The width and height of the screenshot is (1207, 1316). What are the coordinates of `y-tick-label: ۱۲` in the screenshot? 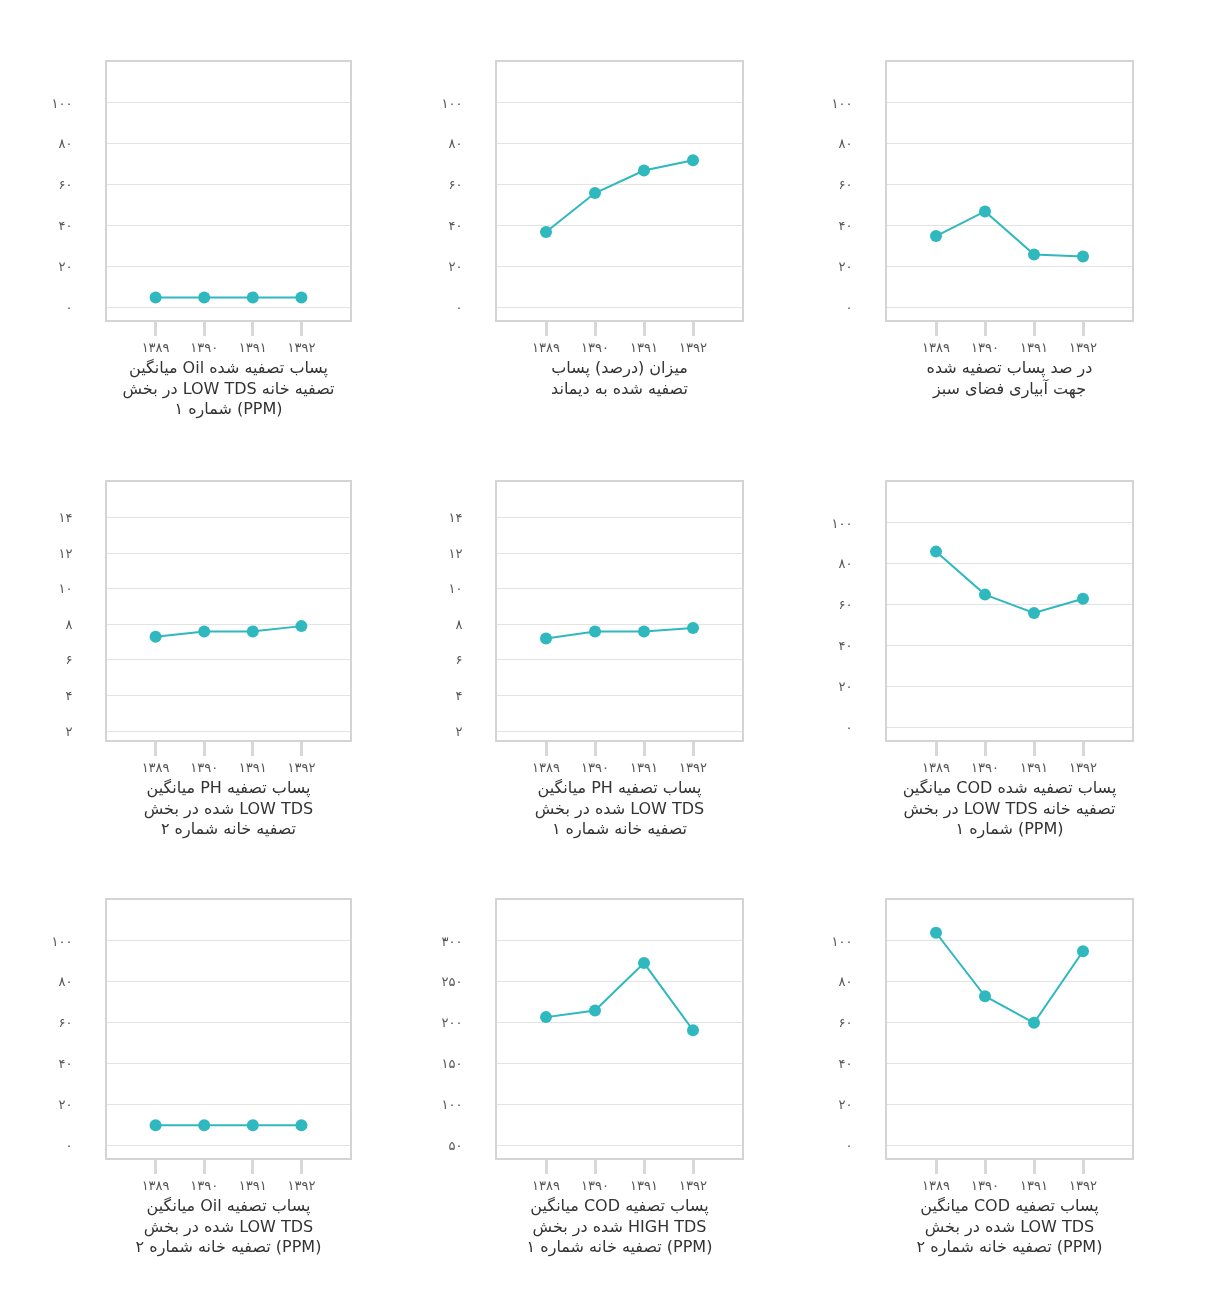 It's located at (65, 553).